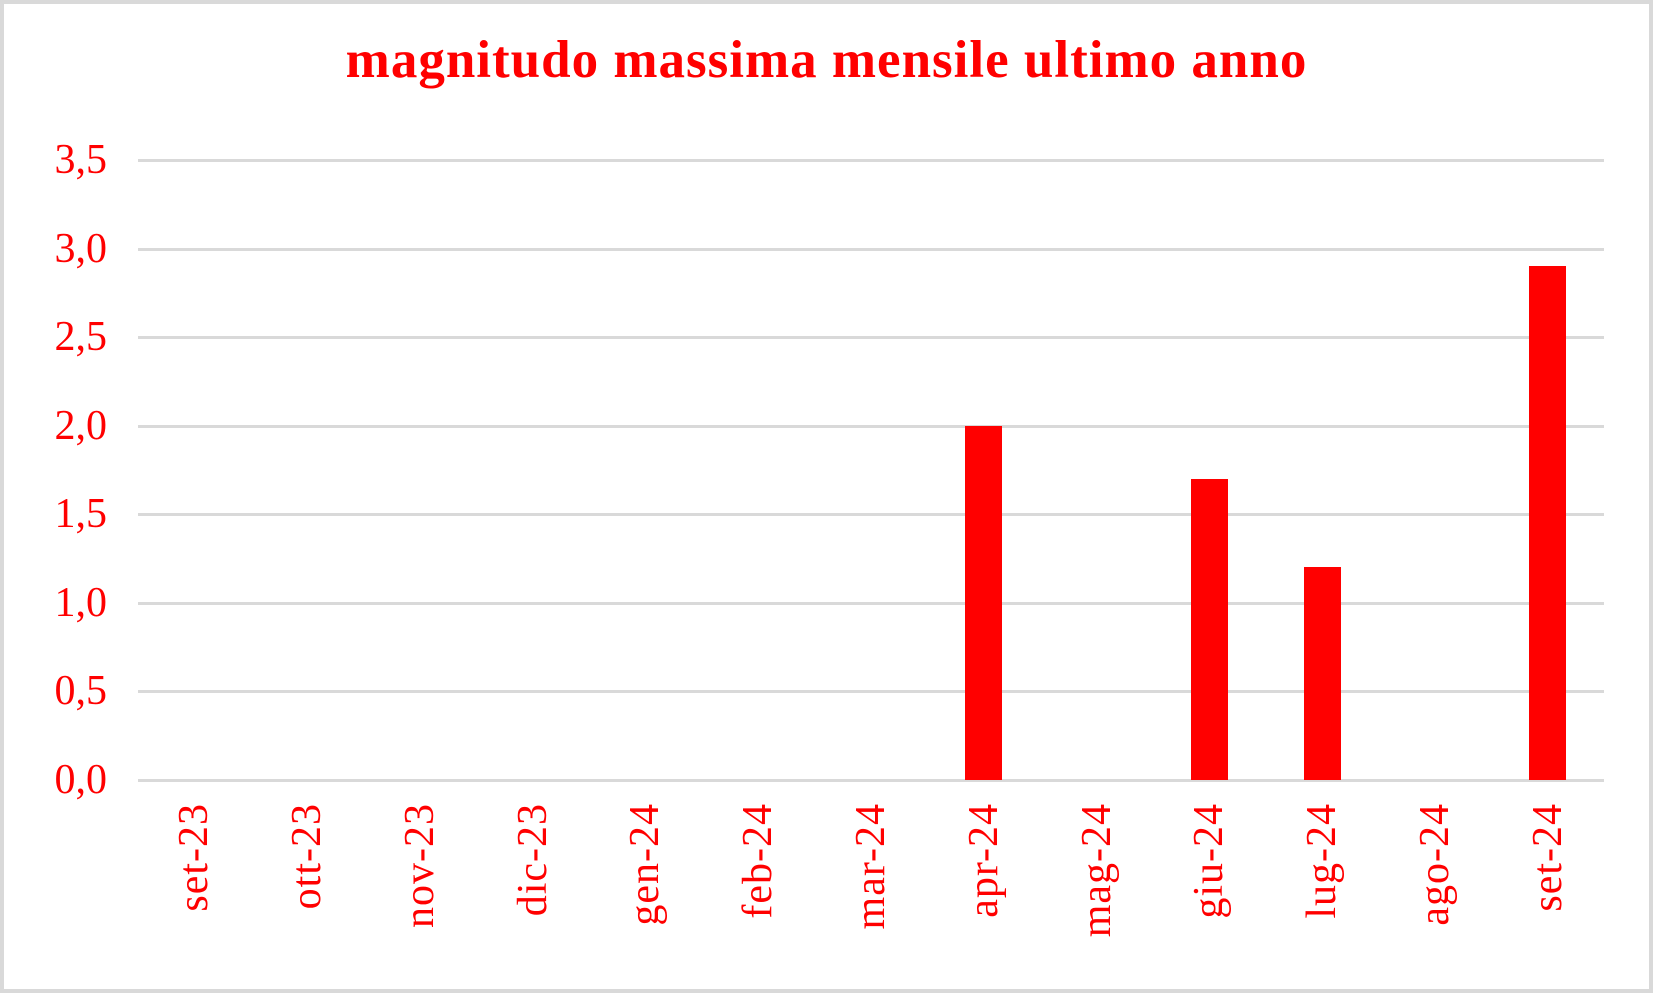  What do you see at coordinates (533, 860) in the screenshot?
I see `x-axis-category-label: dic-23` at bounding box center [533, 860].